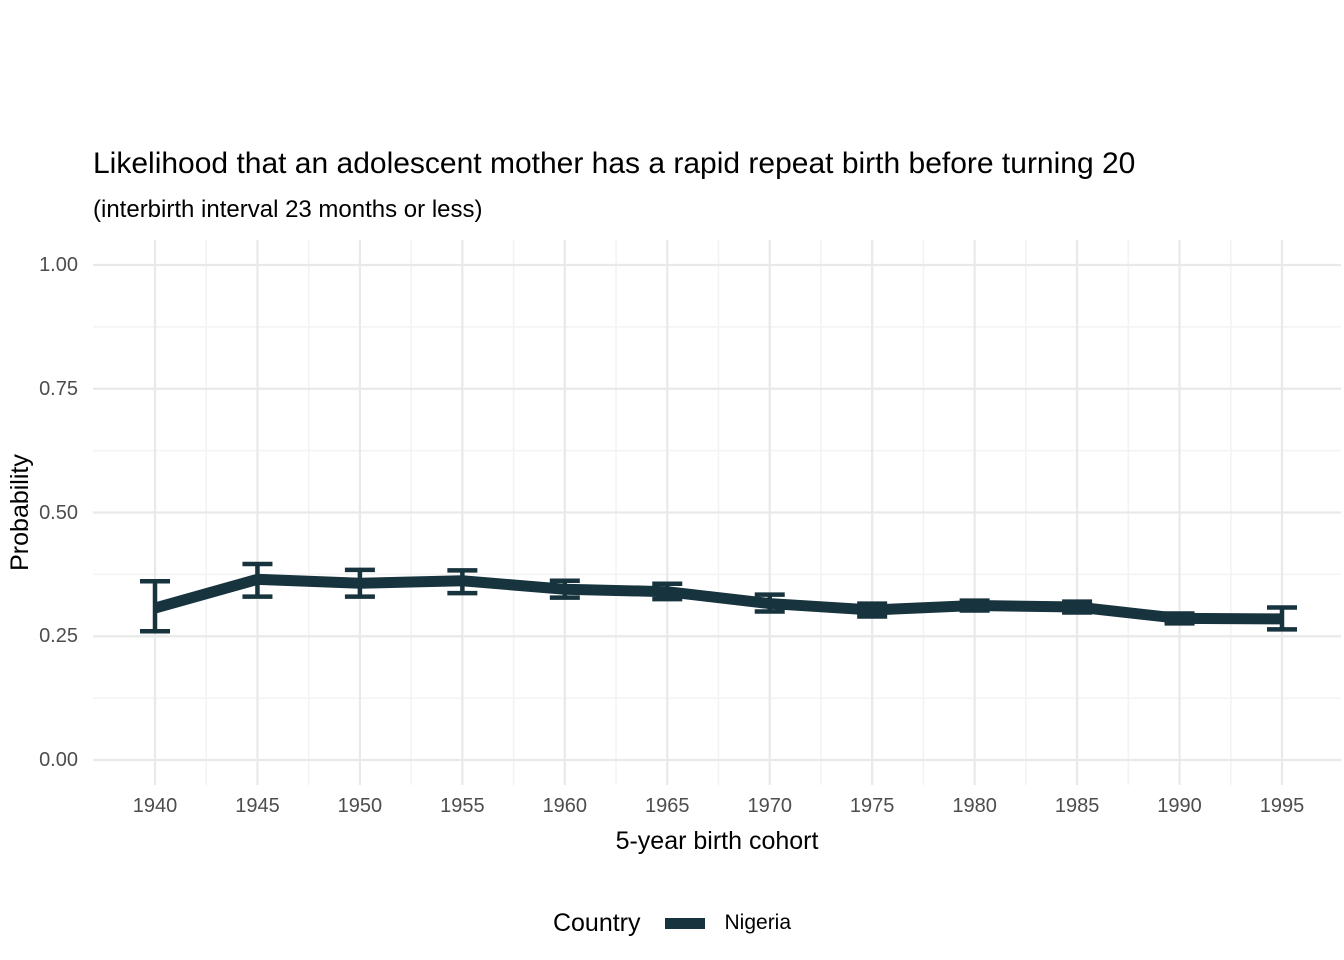  What do you see at coordinates (1282, 806) in the screenshot?
I see `x-tick-label: 1995` at bounding box center [1282, 806].